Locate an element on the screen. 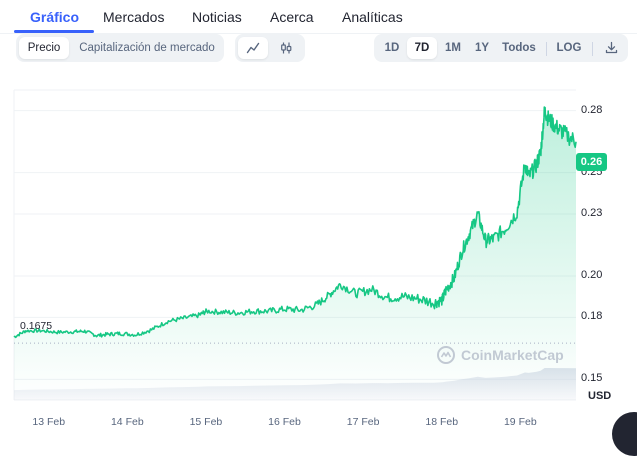 The width and height of the screenshot is (637, 456). download-button is located at coordinates (611, 48).